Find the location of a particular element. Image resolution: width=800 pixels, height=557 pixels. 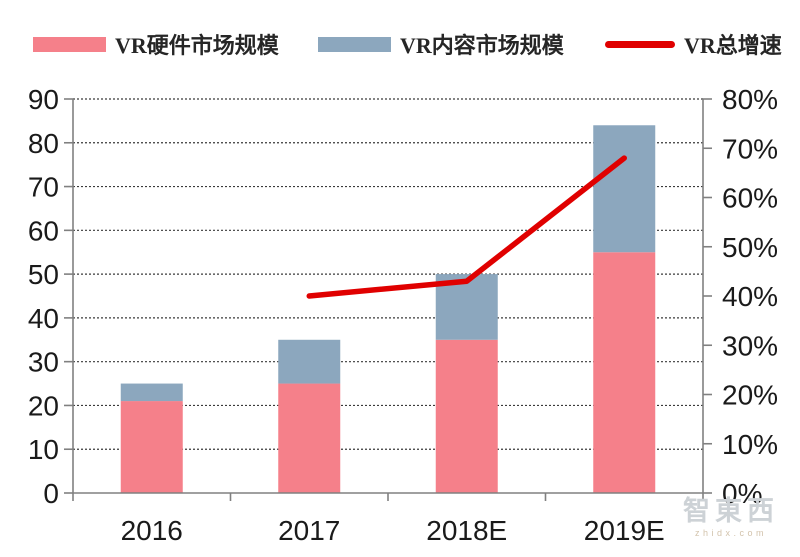

left-axis-label-10: 10 is located at coordinates (43, 449).